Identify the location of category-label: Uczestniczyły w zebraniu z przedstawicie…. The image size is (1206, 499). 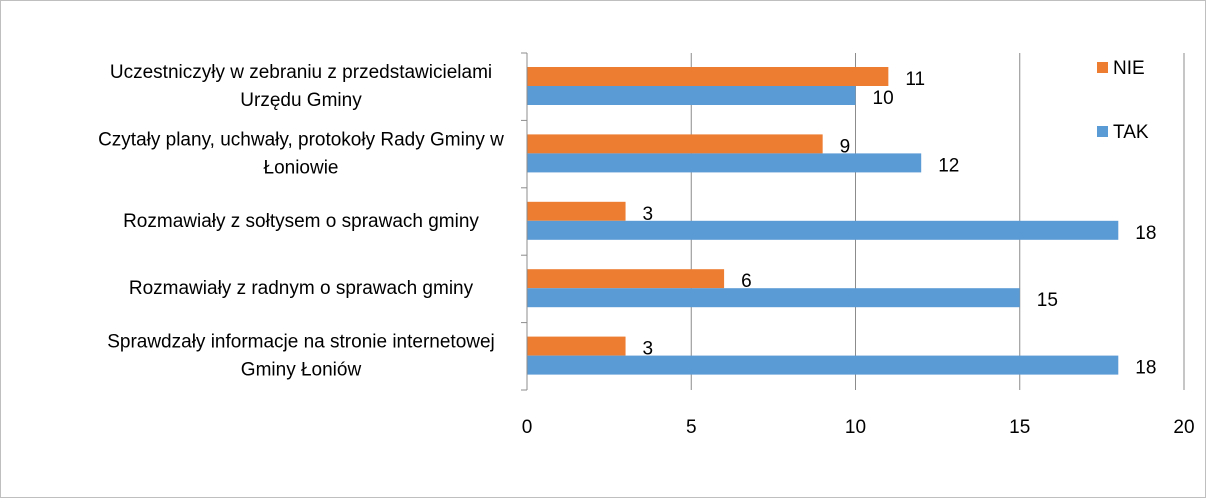
(301, 72).